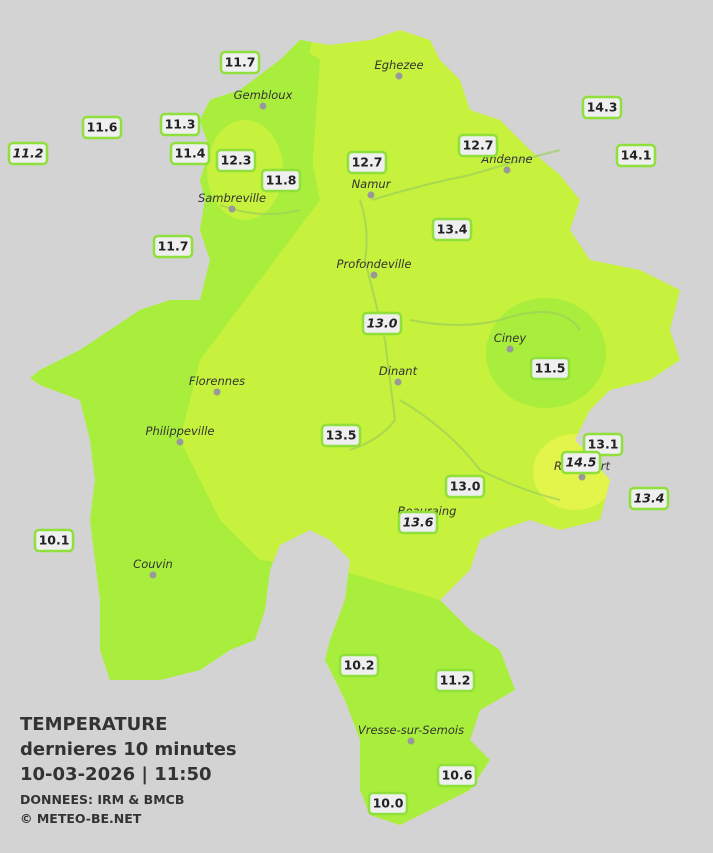 This screenshot has height=853, width=713. I want to click on city-label: Sambreville, so click(232, 198).